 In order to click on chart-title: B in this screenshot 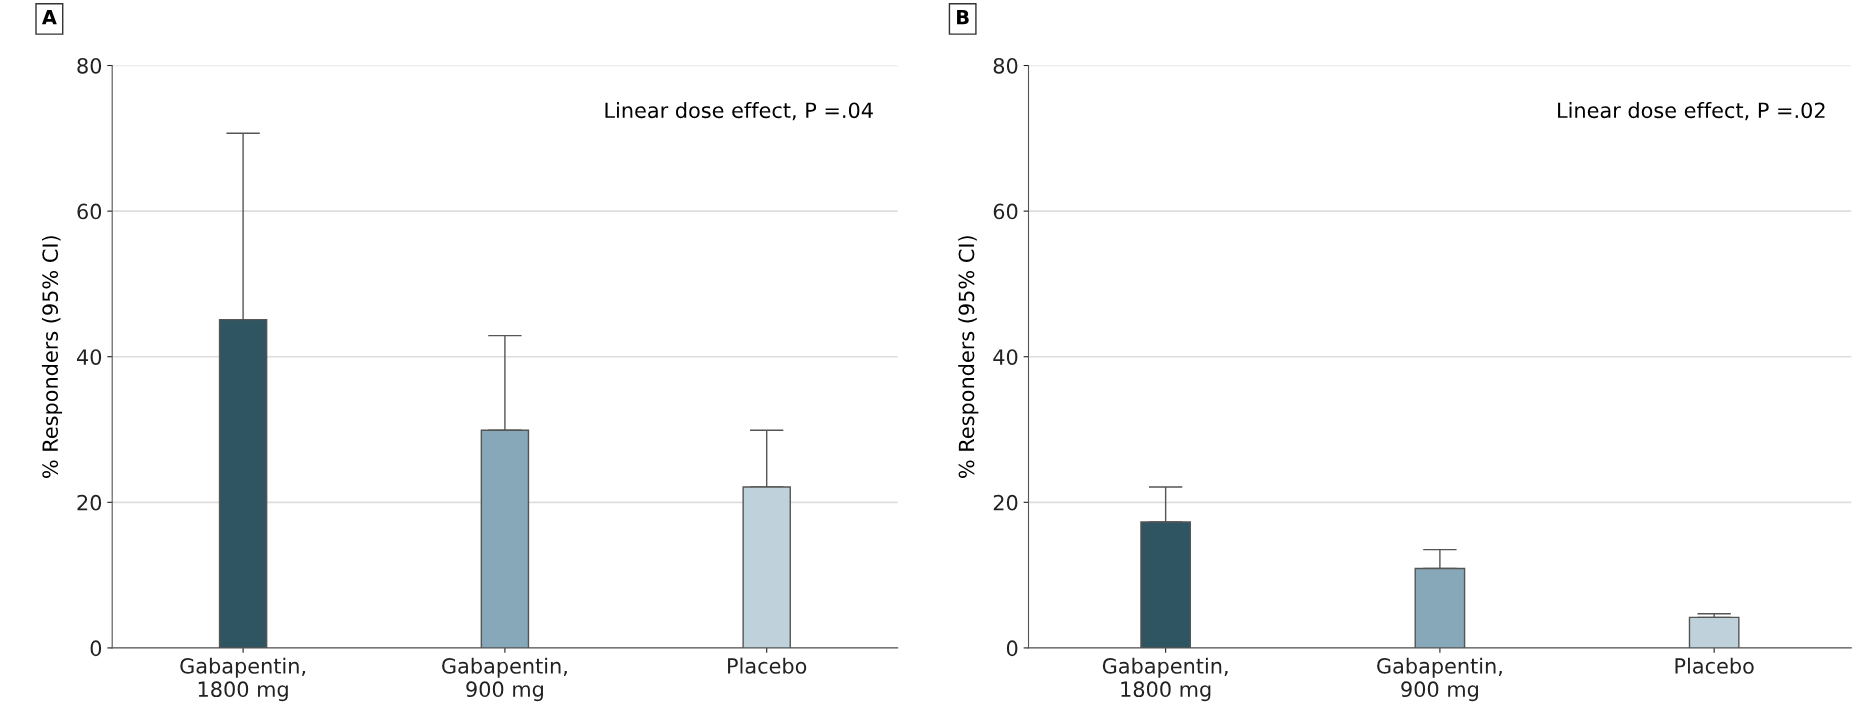, I will do `click(963, 17)`.